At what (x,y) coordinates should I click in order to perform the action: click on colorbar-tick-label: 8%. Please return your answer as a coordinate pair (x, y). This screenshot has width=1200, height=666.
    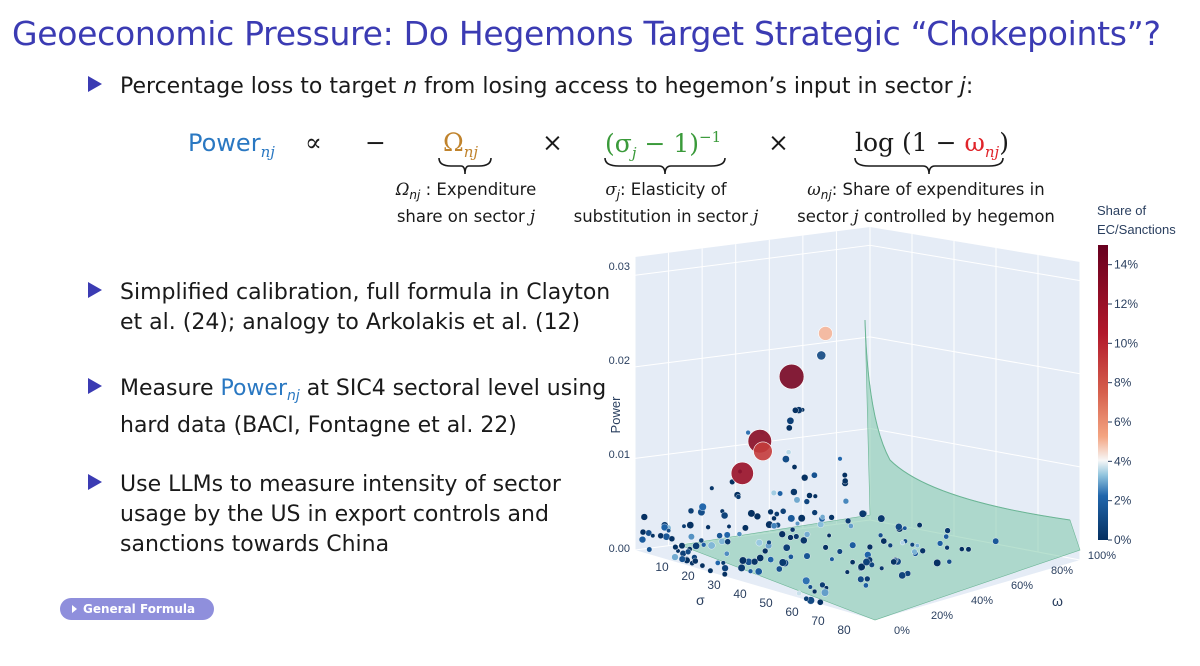
    Looking at the image, I should click on (1123, 383).